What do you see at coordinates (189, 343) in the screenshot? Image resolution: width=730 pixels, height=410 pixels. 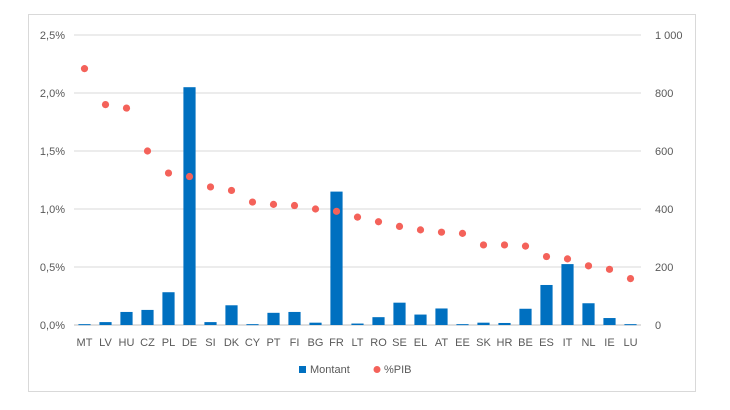 I see `x-tick-label: DE` at bounding box center [189, 343].